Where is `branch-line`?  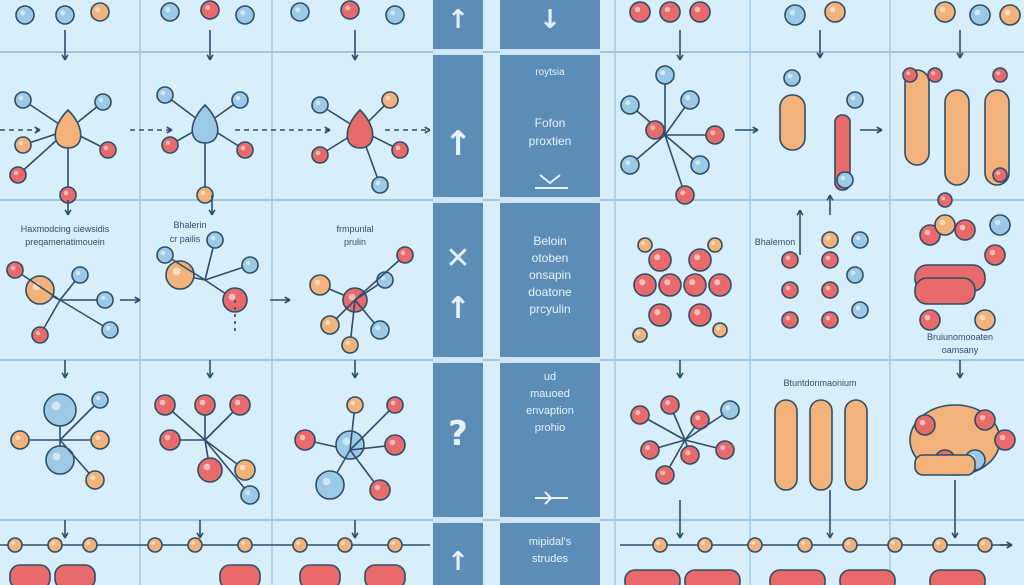
branch-line is located at coordinates (85, 315).